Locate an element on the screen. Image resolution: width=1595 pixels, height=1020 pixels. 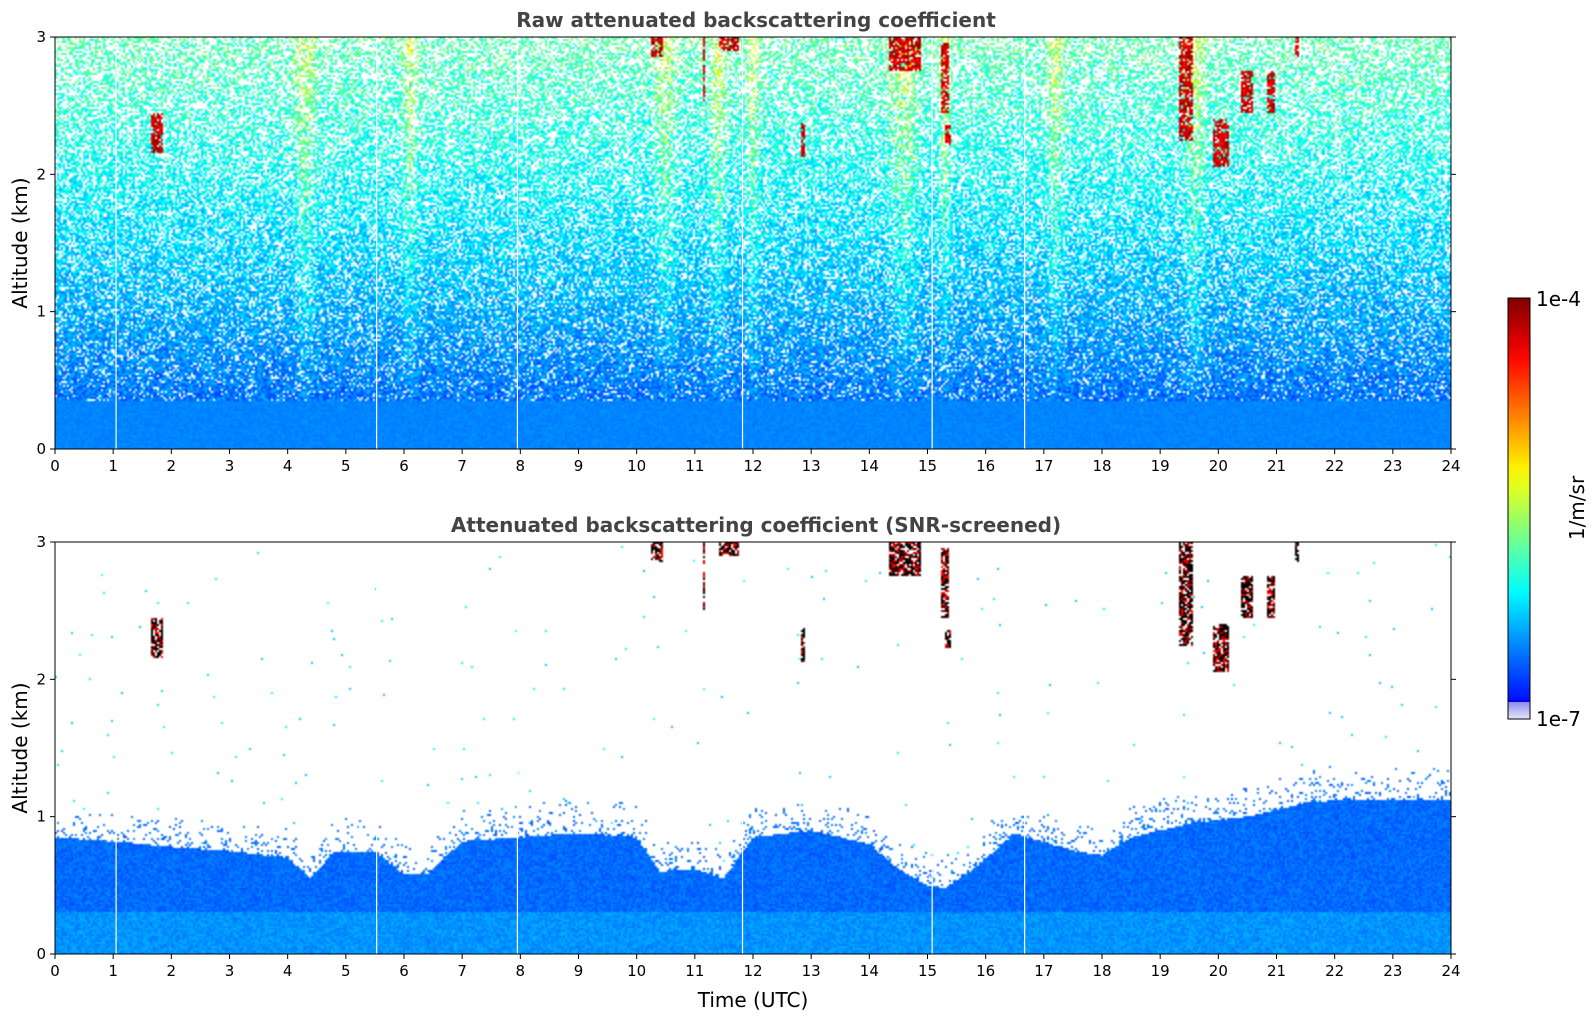
colorbar: 1e-4 1e-7 1/m/sr is located at coordinates (1548, 509).